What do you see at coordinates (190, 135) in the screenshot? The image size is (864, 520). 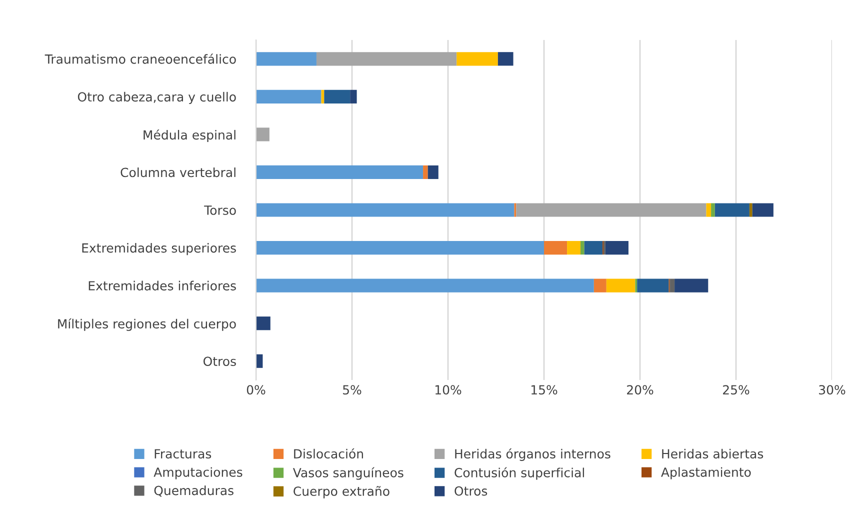 I see `y-tick-label: Médula espinal` at bounding box center [190, 135].